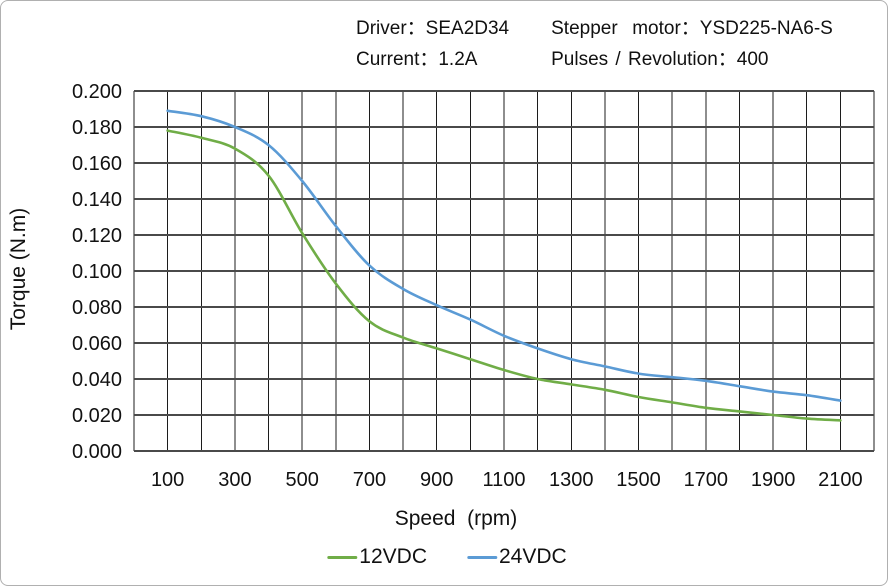 The width and height of the screenshot is (888, 586). I want to click on x-axis-tick-label: 1300, so click(571, 480).